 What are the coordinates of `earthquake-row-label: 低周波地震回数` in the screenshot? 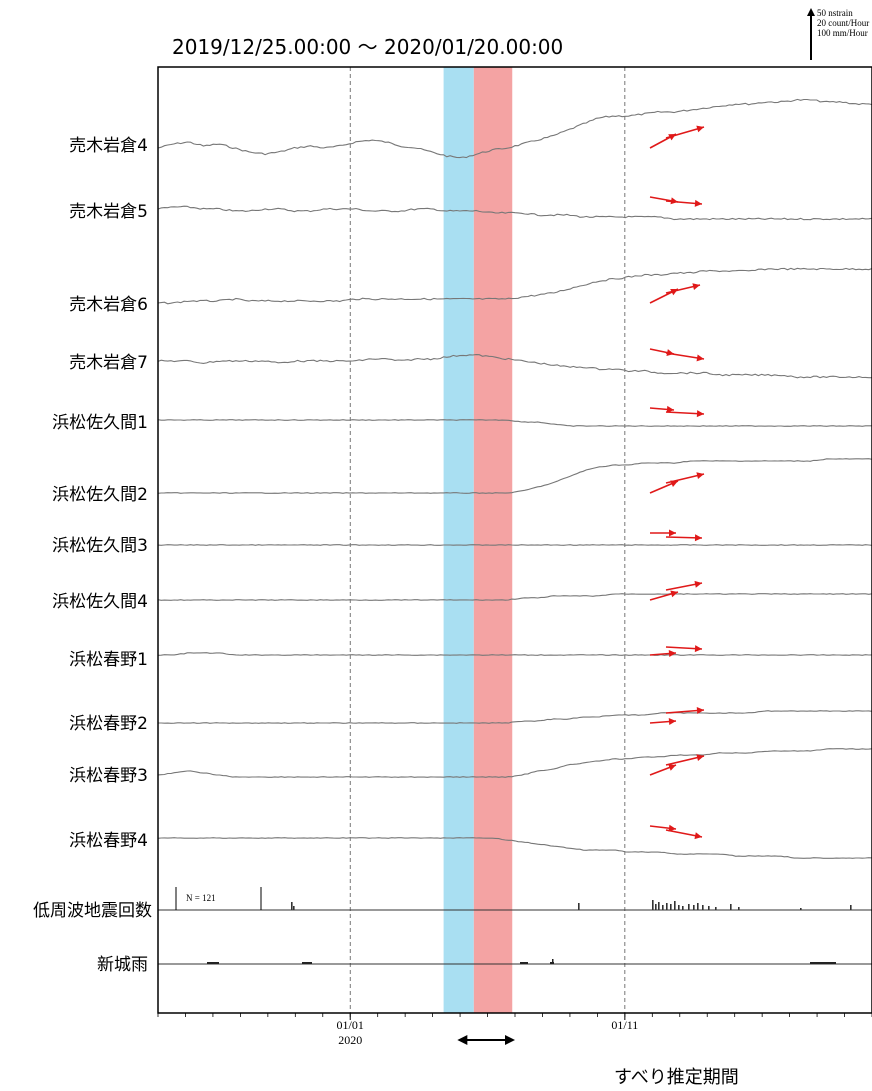 It's located at (92, 911).